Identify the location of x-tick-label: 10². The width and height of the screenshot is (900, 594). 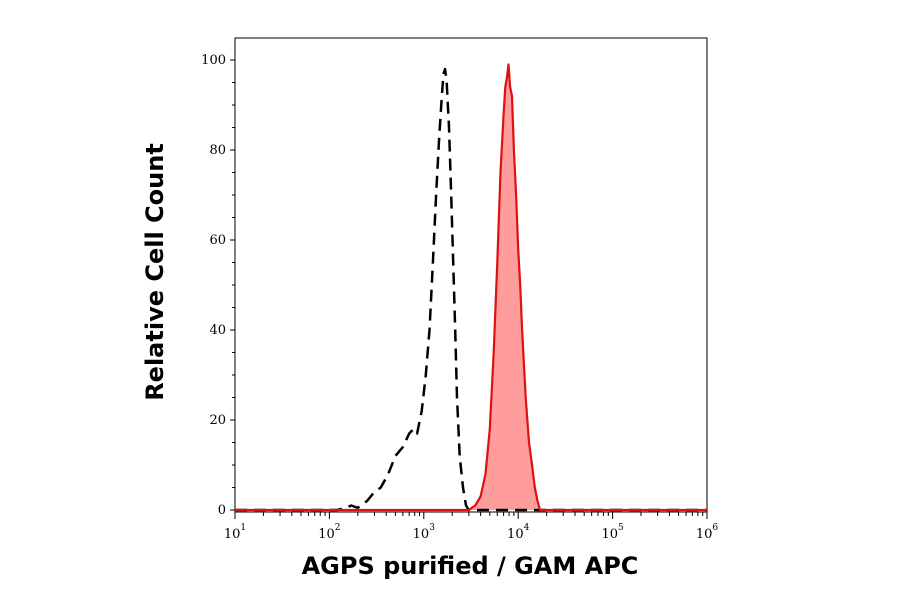
(329, 532).